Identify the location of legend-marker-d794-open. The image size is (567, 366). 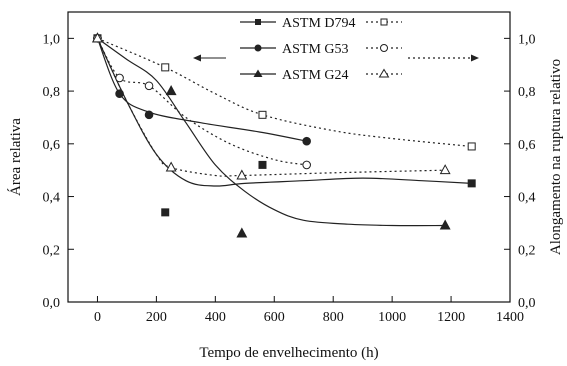
(384, 22).